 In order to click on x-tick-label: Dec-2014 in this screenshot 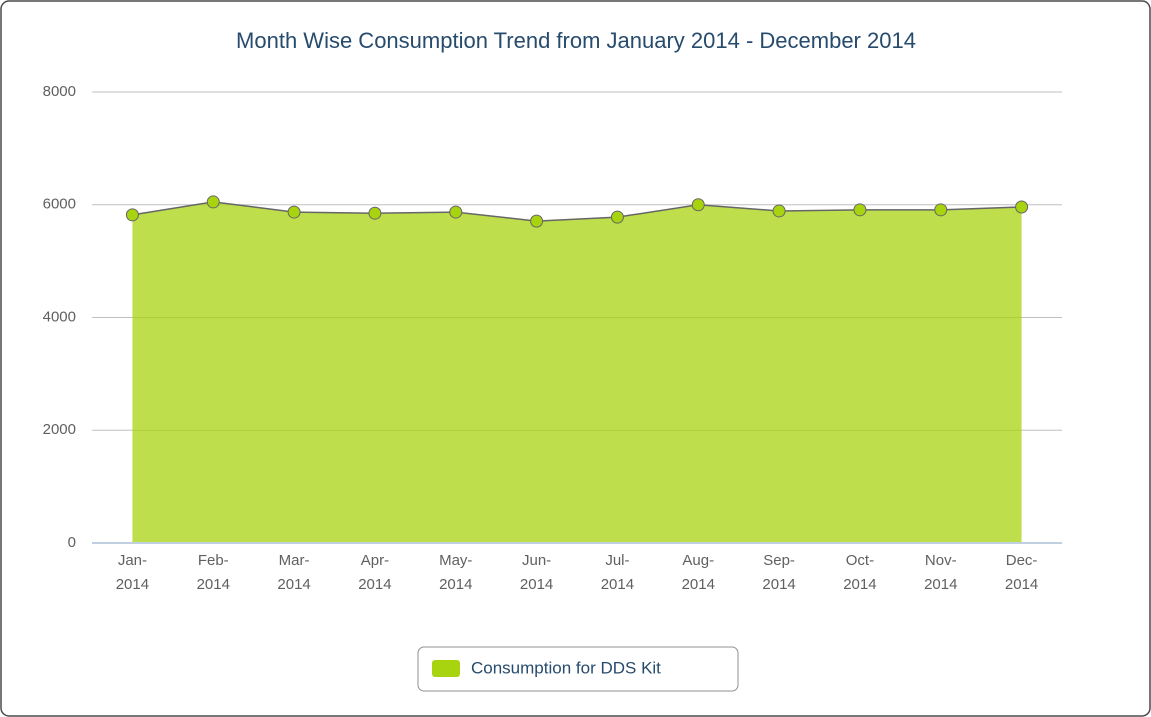, I will do `click(1021, 572)`.